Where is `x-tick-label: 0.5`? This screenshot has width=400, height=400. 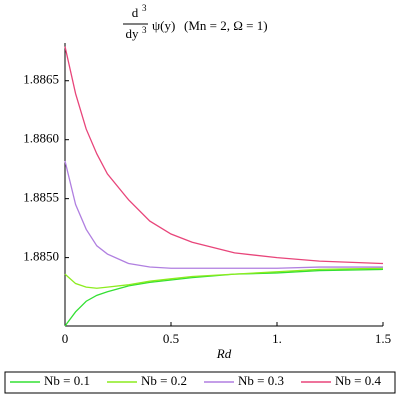 x-tick-label: 0.5 is located at coordinates (171, 338).